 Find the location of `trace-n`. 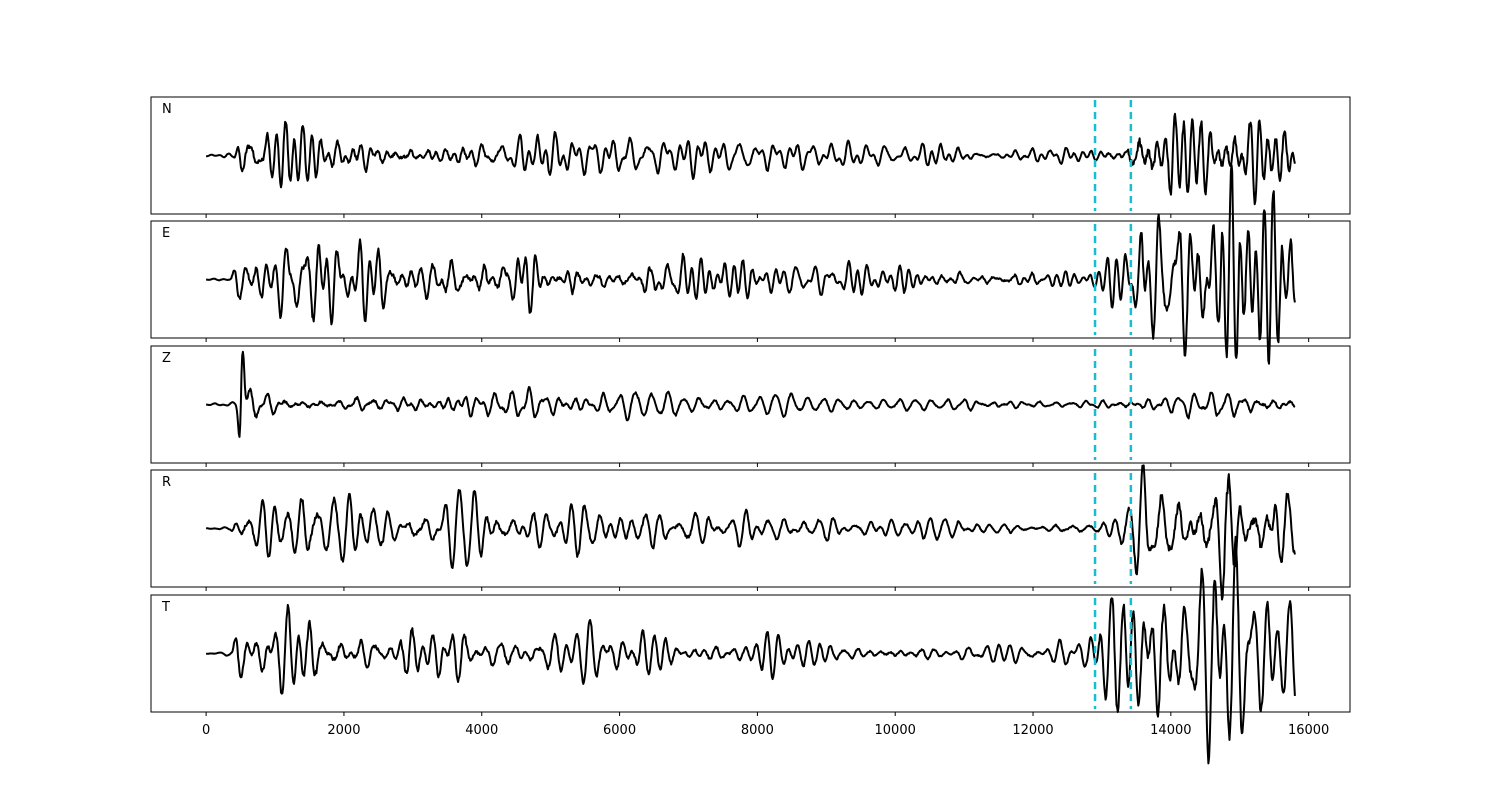

trace-n is located at coordinates (750, 159).